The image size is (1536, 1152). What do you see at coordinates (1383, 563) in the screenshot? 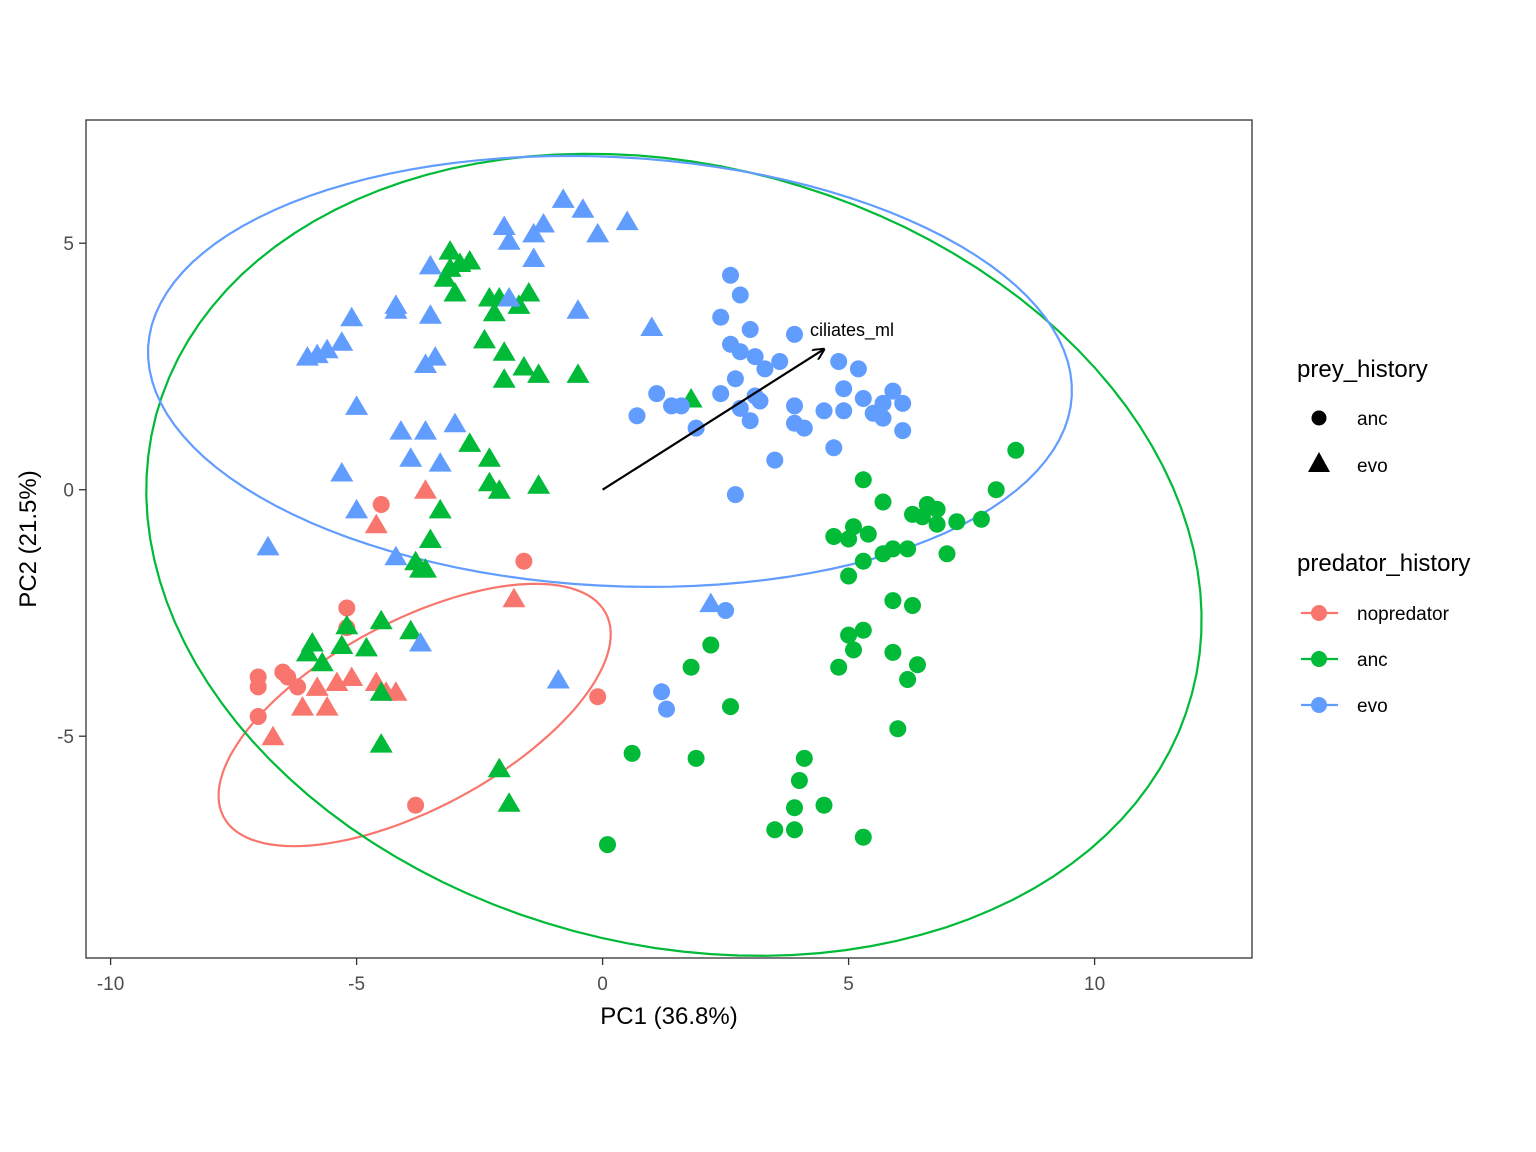
I see `legend-title-predator-history: predator_history` at bounding box center [1383, 563].